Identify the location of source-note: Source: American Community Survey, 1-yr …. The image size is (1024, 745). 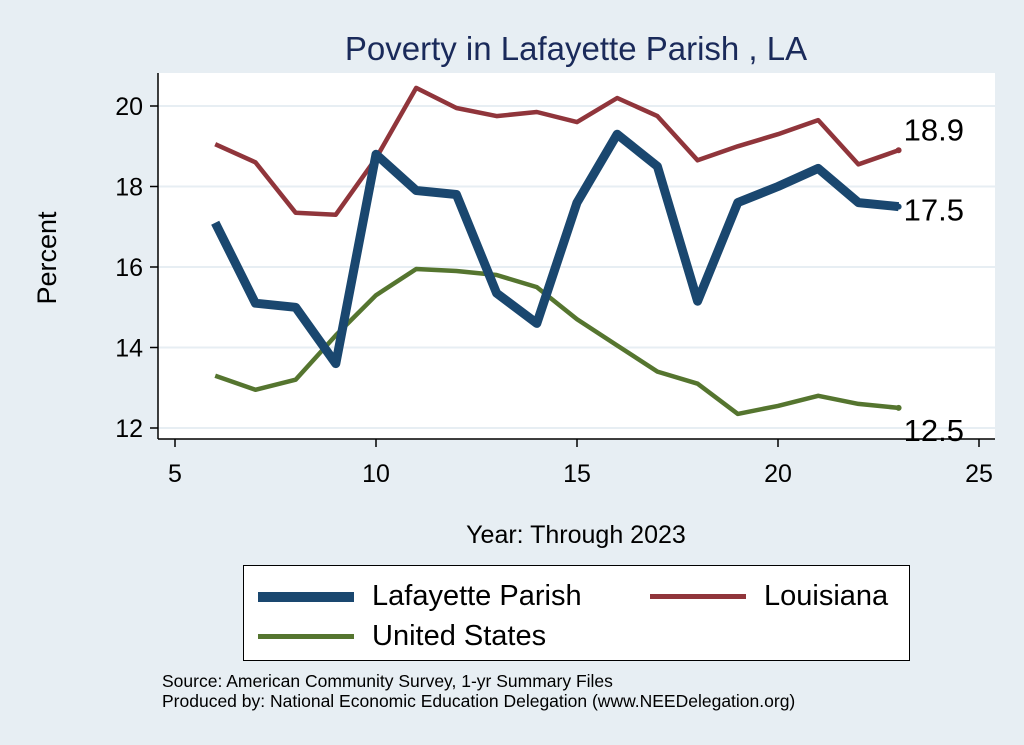
(478, 691).